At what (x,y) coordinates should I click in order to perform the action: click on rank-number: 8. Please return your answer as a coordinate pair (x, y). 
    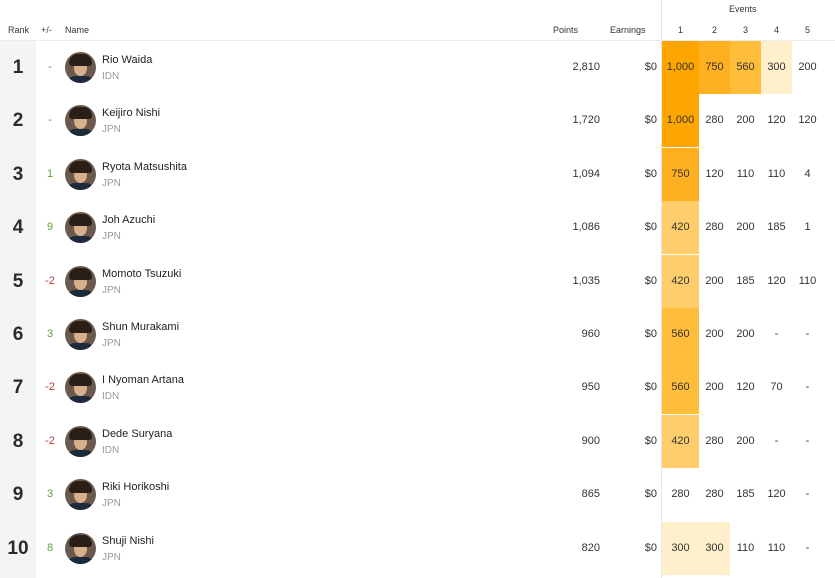
    Looking at the image, I should click on (18, 441).